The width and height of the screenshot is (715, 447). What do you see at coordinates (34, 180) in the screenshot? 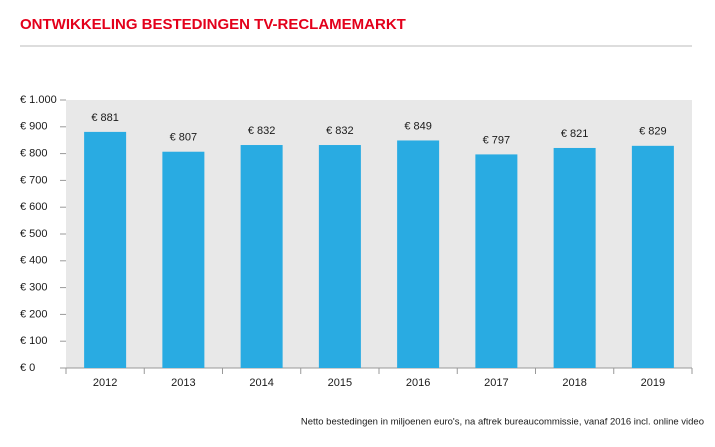
I see `y-tick-label: € 700` at bounding box center [34, 180].